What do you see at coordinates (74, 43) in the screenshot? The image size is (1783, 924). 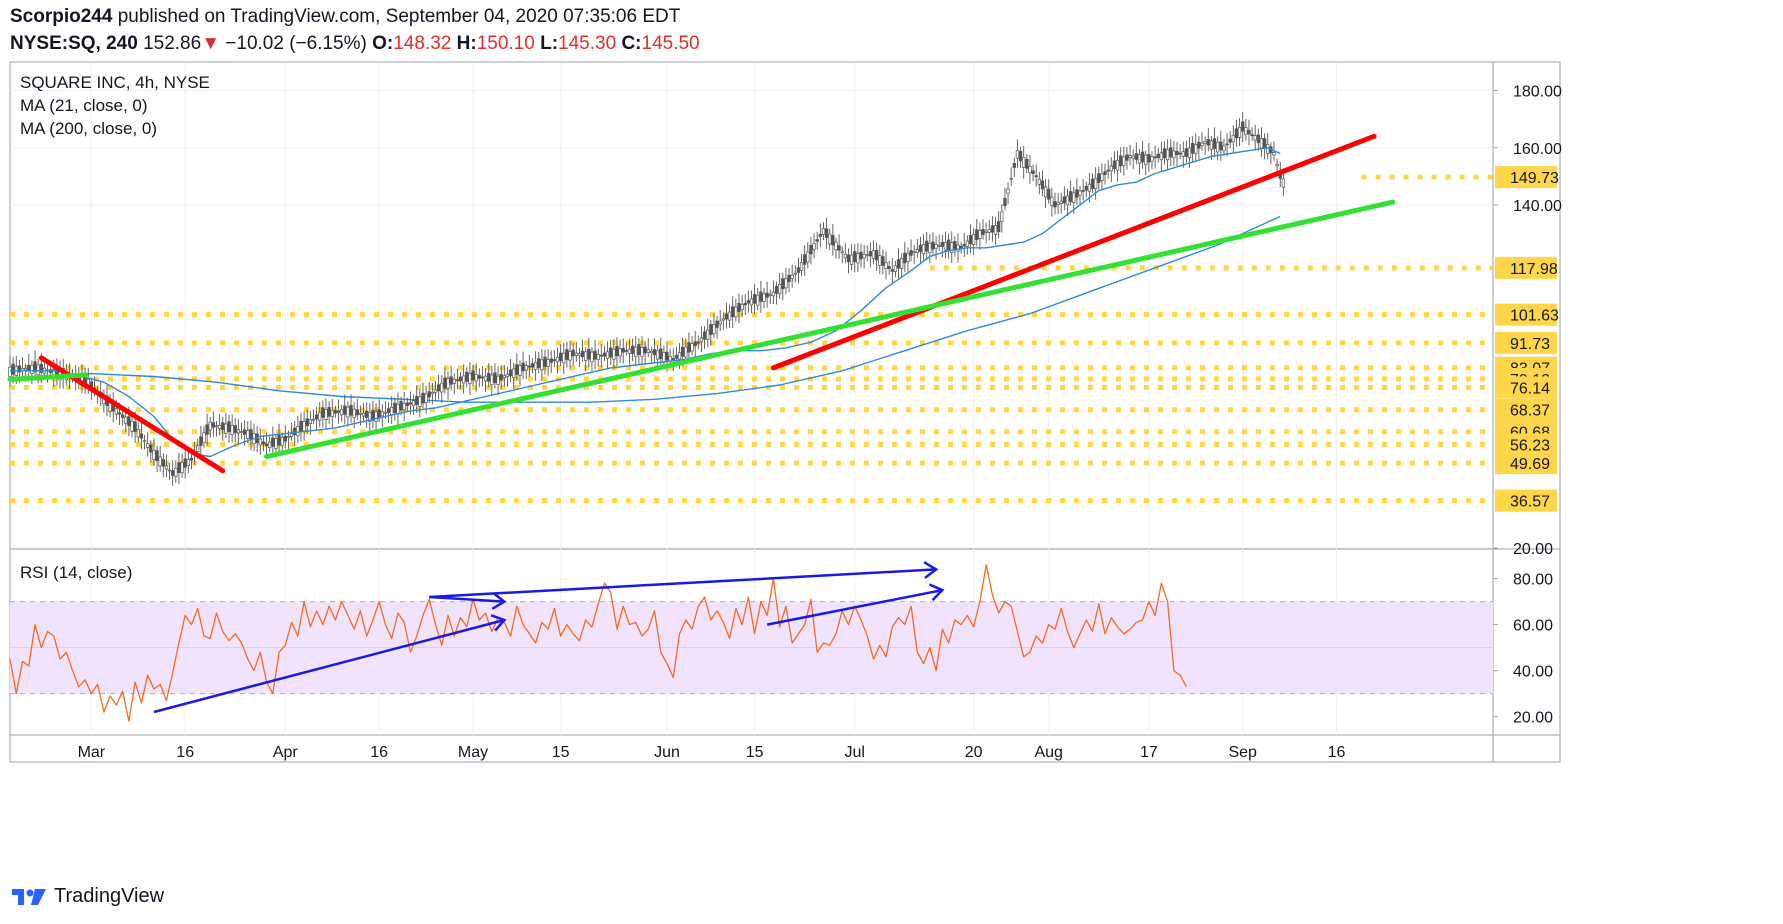 I see `symbol: NYSE:SQ, 240` at bounding box center [74, 43].